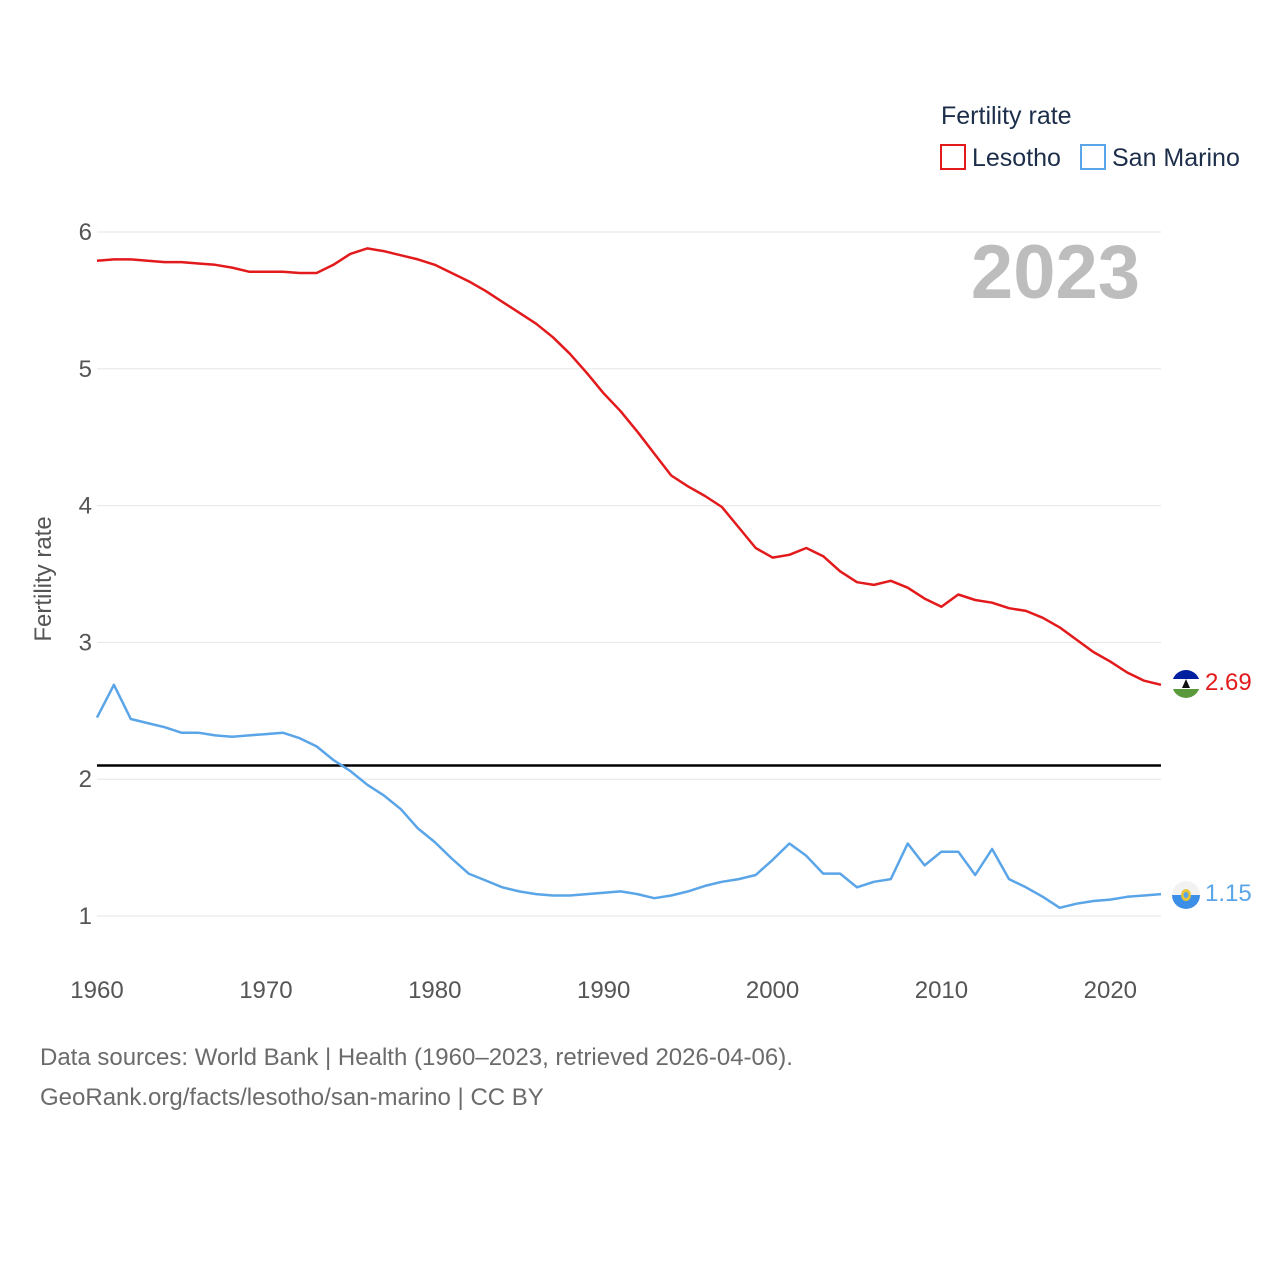 The image size is (1280, 1280). I want to click on x-tick-label-1990: 1990, so click(603, 990).